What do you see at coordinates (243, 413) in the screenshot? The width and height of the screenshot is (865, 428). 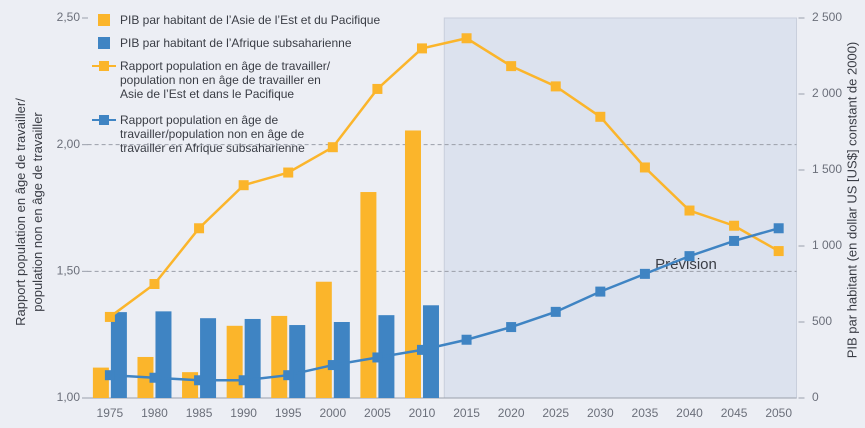 I see `x-tick-label: 1990` at bounding box center [243, 413].